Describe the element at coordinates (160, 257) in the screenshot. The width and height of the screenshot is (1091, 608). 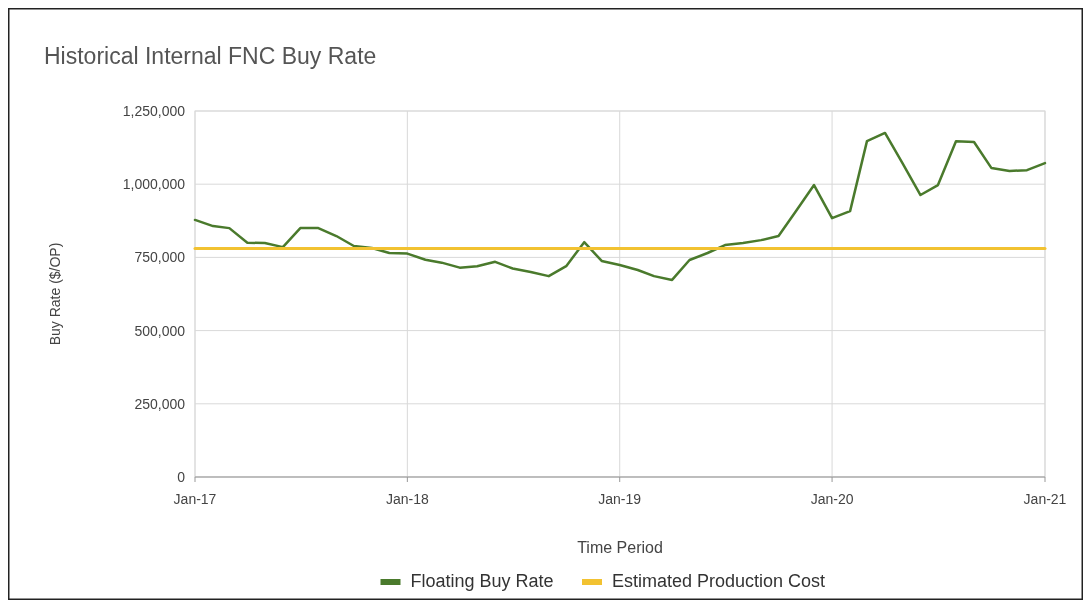
I see `y-tick-label: 750,000` at that location.